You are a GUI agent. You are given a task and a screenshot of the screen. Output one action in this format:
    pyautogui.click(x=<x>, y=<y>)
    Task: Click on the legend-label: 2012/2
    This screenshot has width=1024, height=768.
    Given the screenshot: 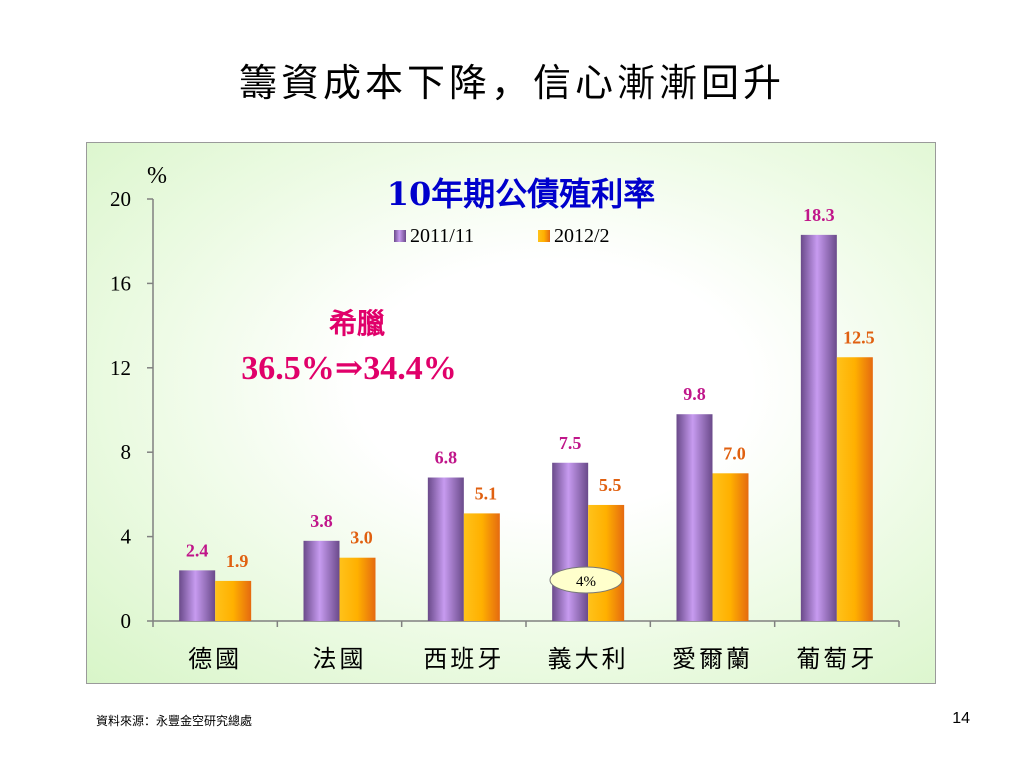 What is the action you would take?
    pyautogui.click(x=582, y=236)
    